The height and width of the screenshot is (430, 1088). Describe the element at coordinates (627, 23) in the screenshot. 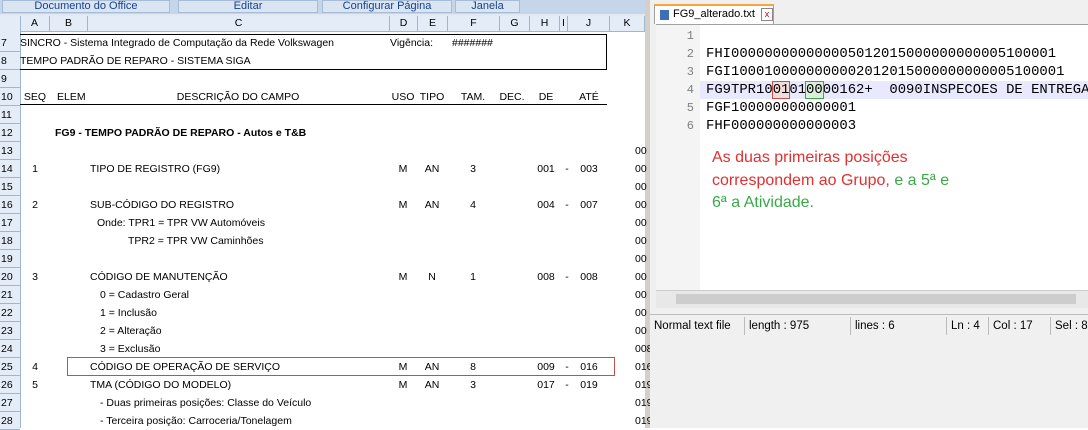

I see `column-header: K` at that location.